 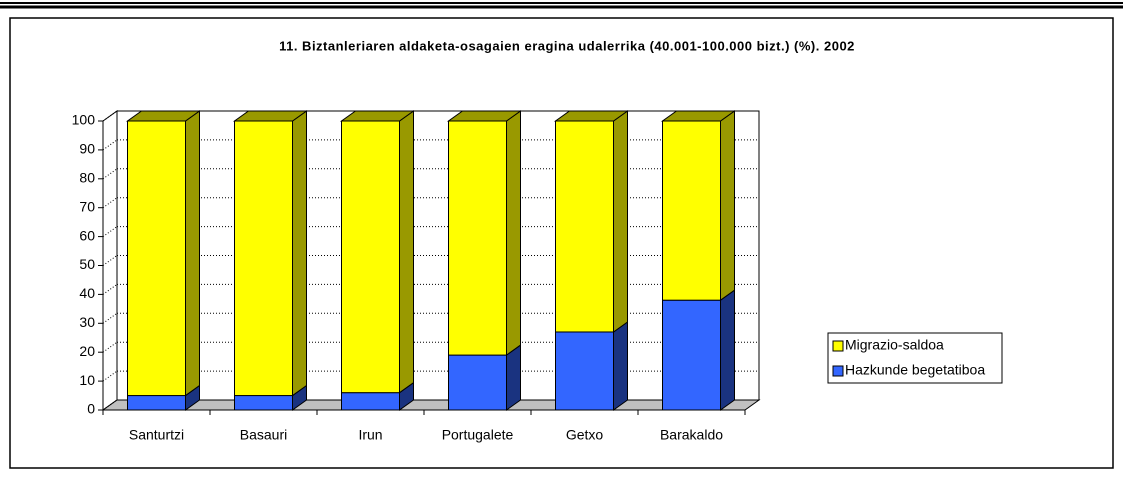 What do you see at coordinates (431, 405) in the screenshot?
I see `floor` at bounding box center [431, 405].